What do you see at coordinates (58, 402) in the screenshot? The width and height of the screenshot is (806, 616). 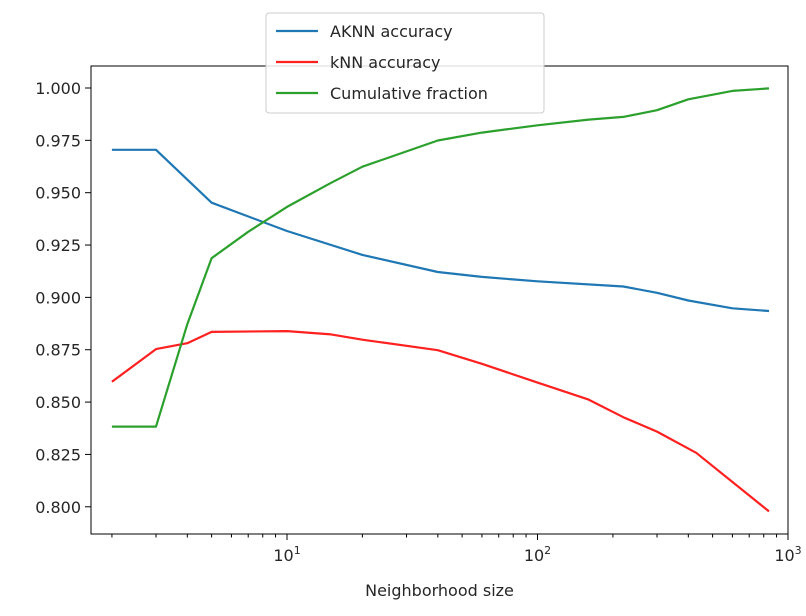 I see `y-tick-label: 0.850` at bounding box center [58, 402].